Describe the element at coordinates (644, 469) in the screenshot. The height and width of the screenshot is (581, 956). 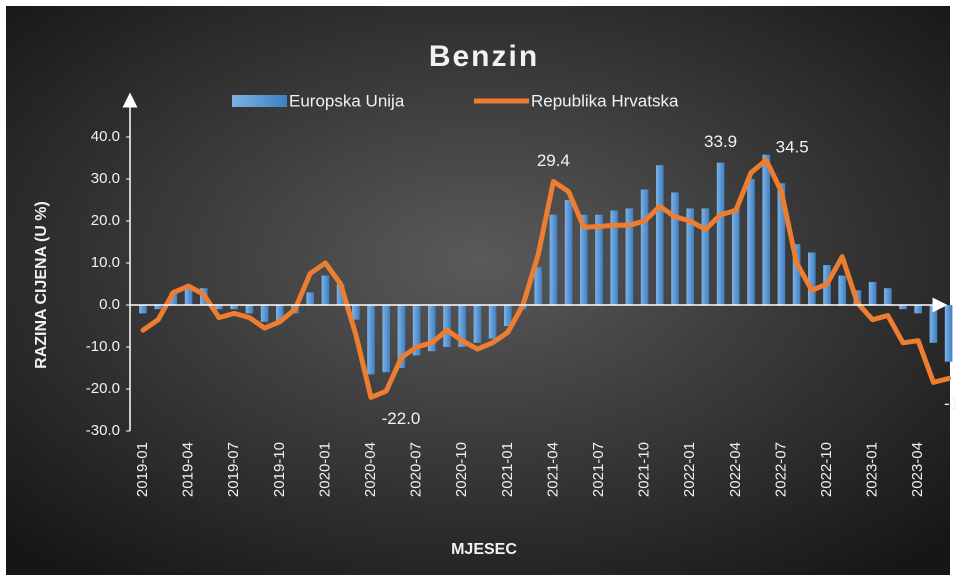
I see `x-tick-label: 2021-10` at that location.